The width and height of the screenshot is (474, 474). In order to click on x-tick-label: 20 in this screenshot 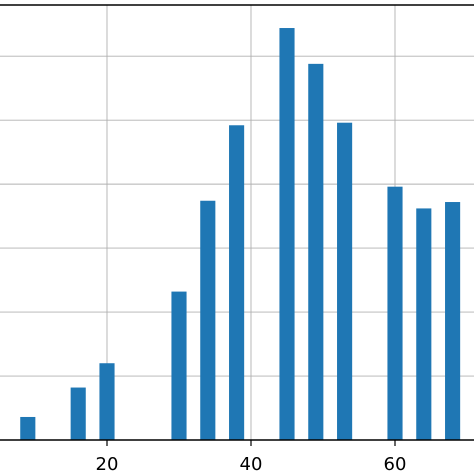, I will do `click(107, 464)`.